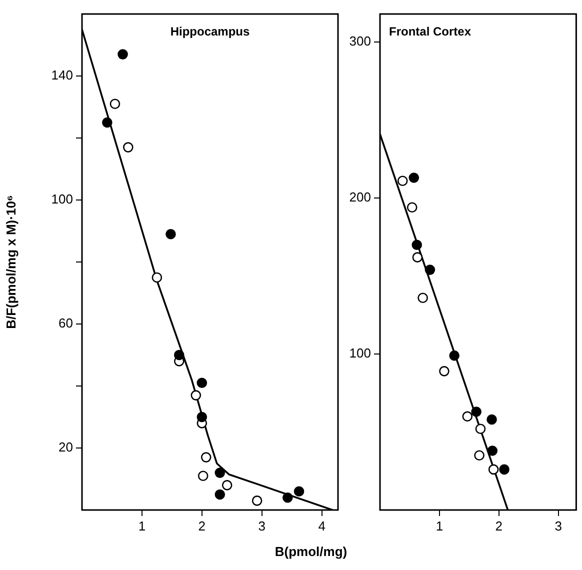  What do you see at coordinates (210, 31) in the screenshot?
I see `text: Hippocampus` at bounding box center [210, 31].